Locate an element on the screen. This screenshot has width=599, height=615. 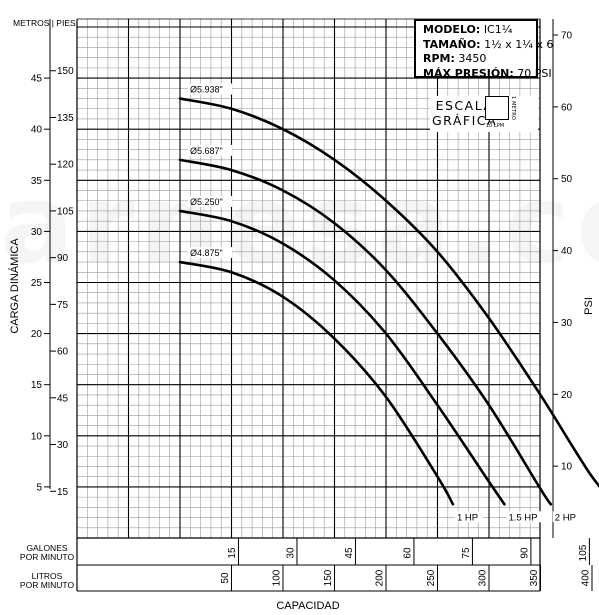
feet-tick-label: 15 is located at coordinates (63, 492).